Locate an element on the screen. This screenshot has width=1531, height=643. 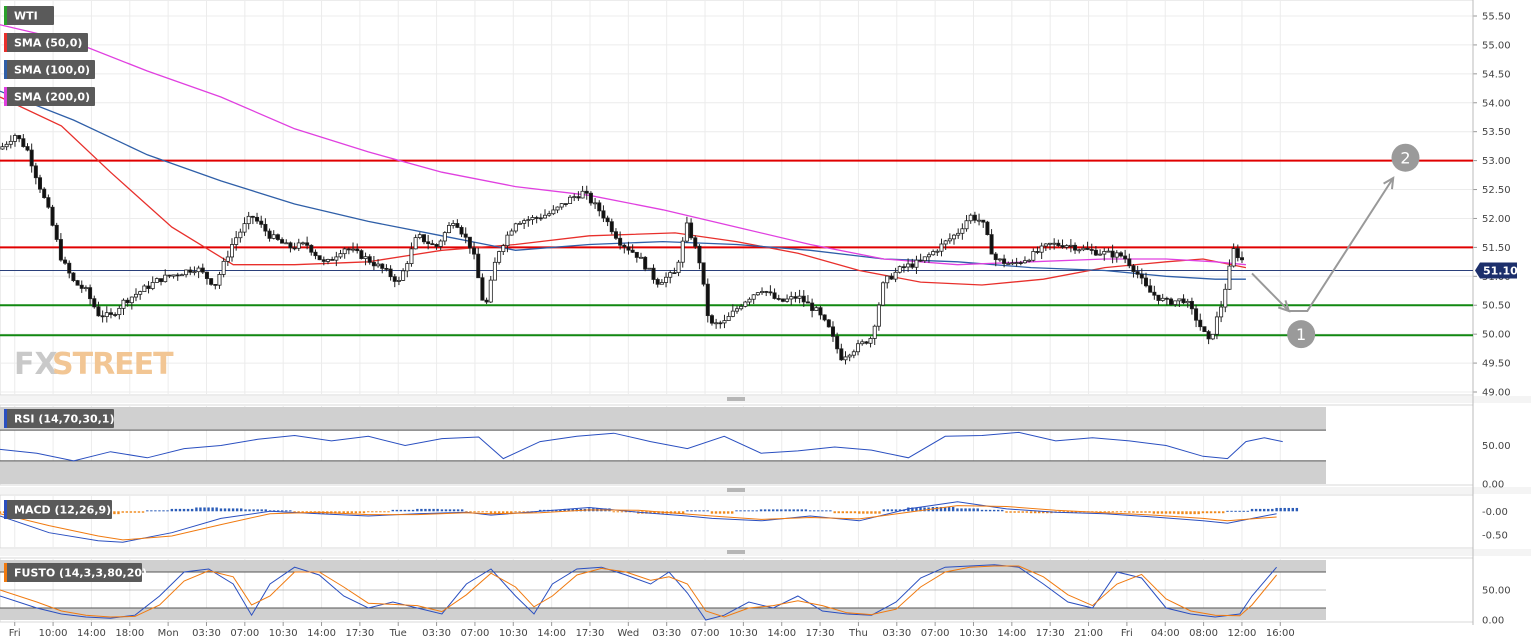
legend-rsi-accent is located at coordinates (5, 418).